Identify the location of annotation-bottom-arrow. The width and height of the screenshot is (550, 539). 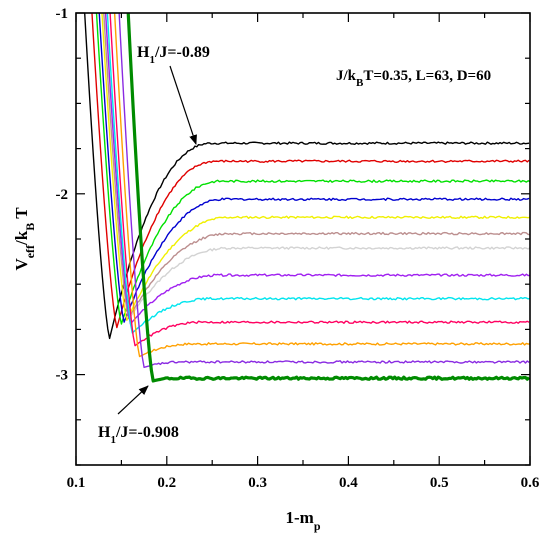
(133, 400).